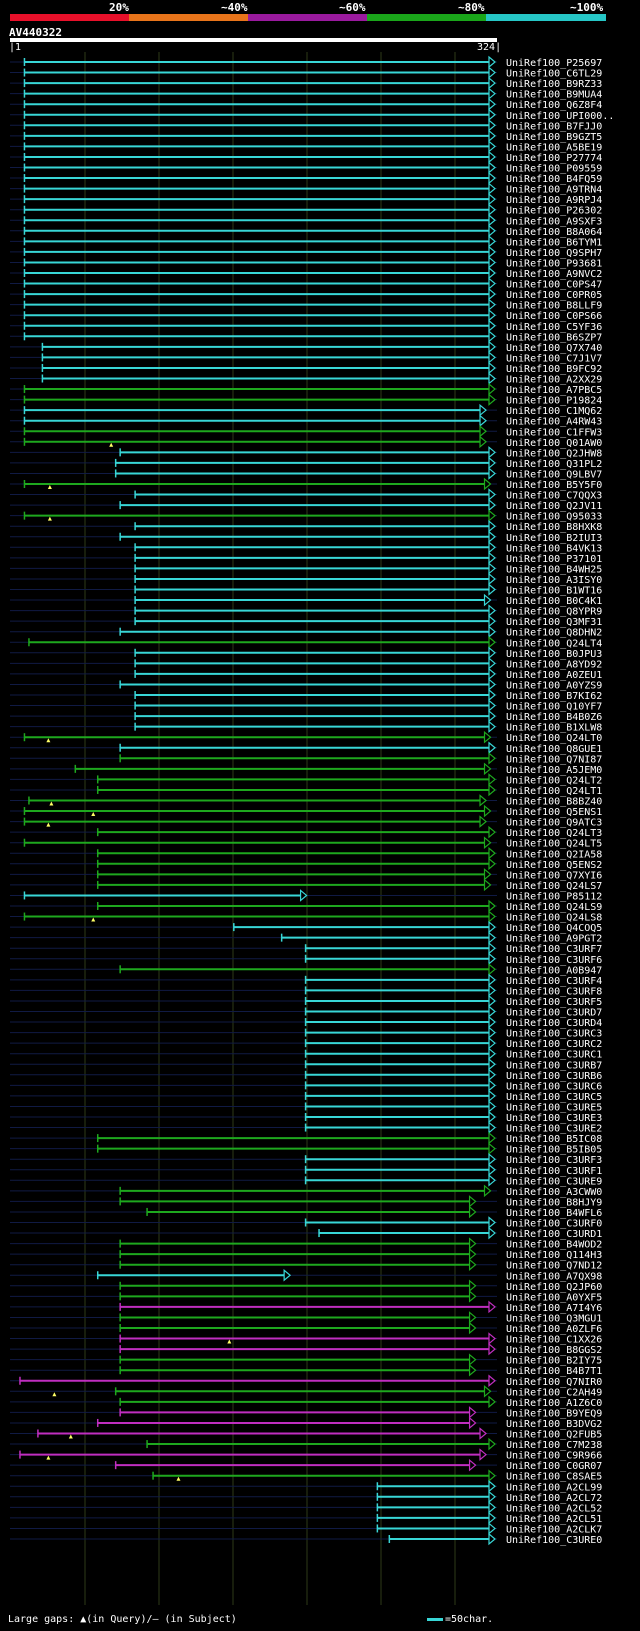  What do you see at coordinates (554, 169) in the screenshot?
I see `hit-label: UniRef100_P09559` at bounding box center [554, 169].